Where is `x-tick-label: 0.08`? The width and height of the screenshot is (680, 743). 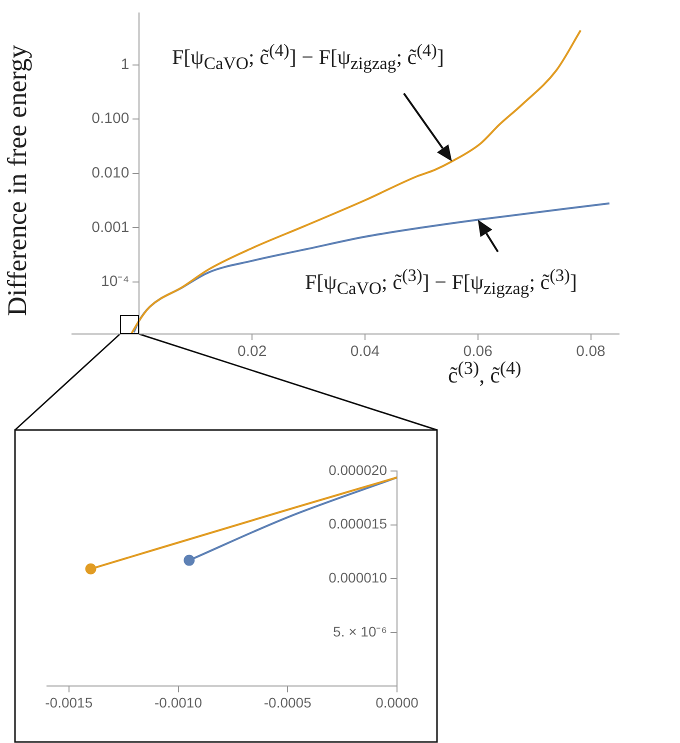 x-tick-label: 0.08 is located at coordinates (591, 351).